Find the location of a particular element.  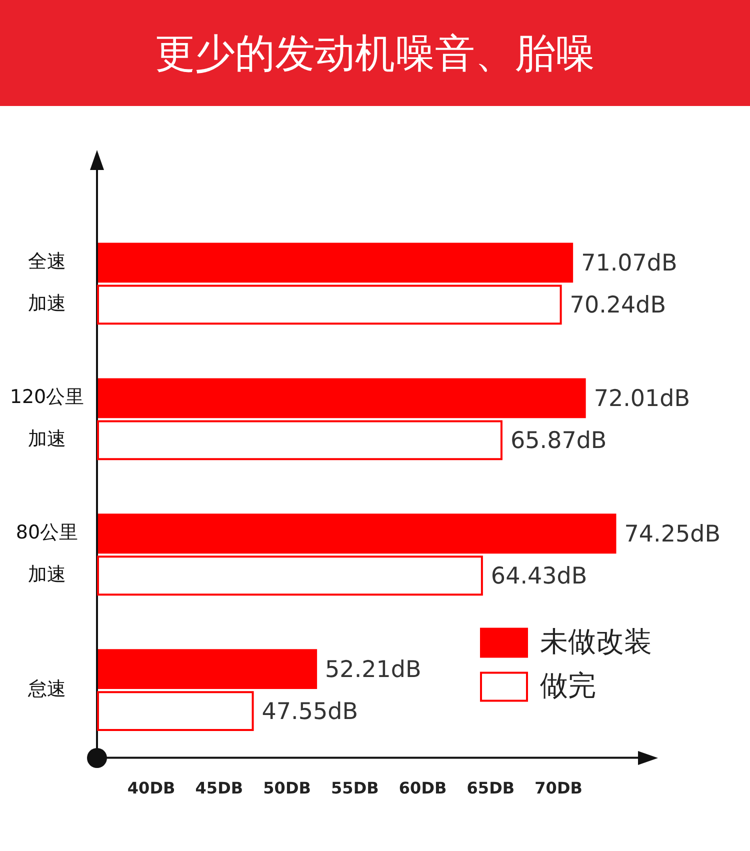

x-tick-label: 55DB is located at coordinates (355, 788).